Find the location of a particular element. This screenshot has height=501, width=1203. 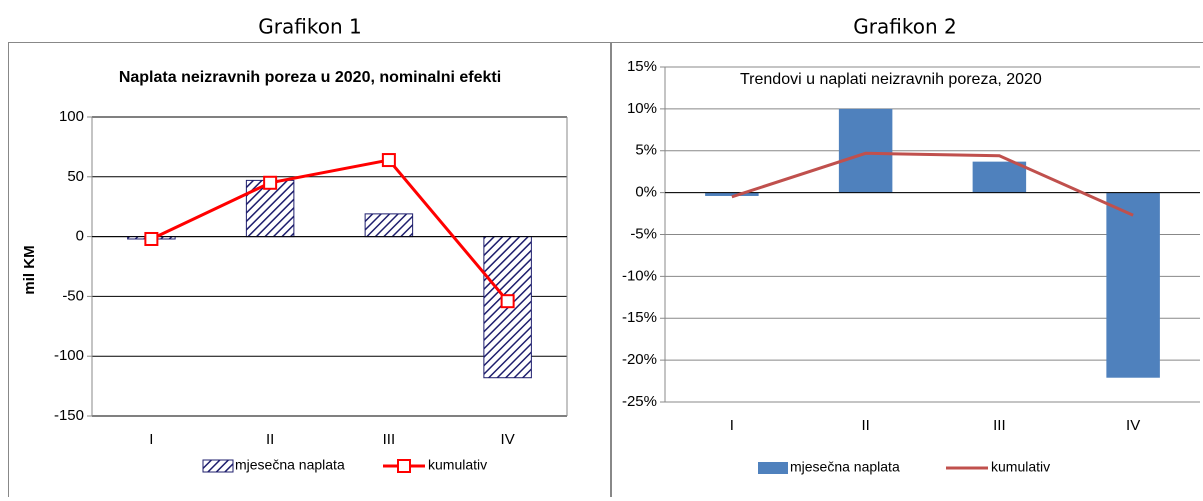

legend-marker is located at coordinates (404, 466).